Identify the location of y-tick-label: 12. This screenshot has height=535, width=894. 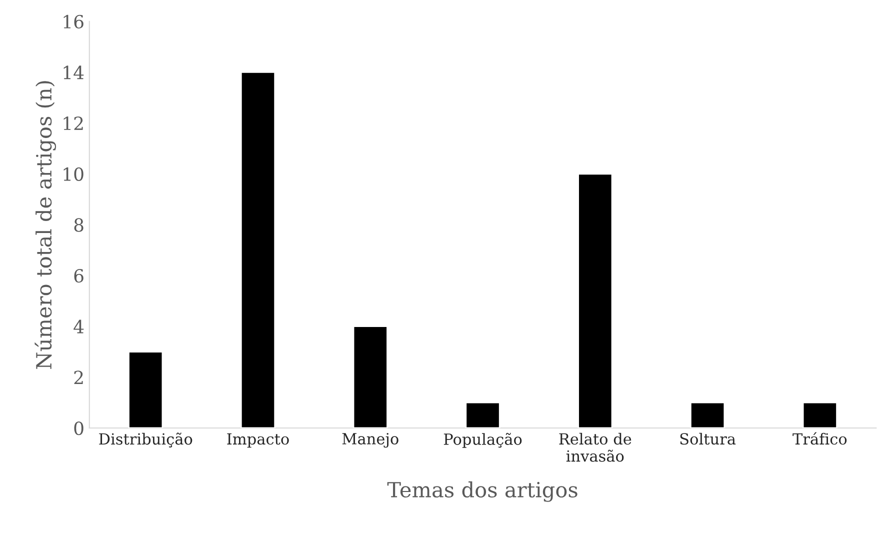
(73, 123).